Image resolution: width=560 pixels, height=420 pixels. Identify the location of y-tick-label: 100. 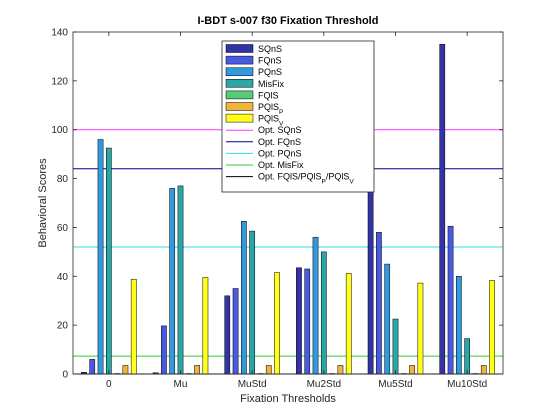
(59, 130).